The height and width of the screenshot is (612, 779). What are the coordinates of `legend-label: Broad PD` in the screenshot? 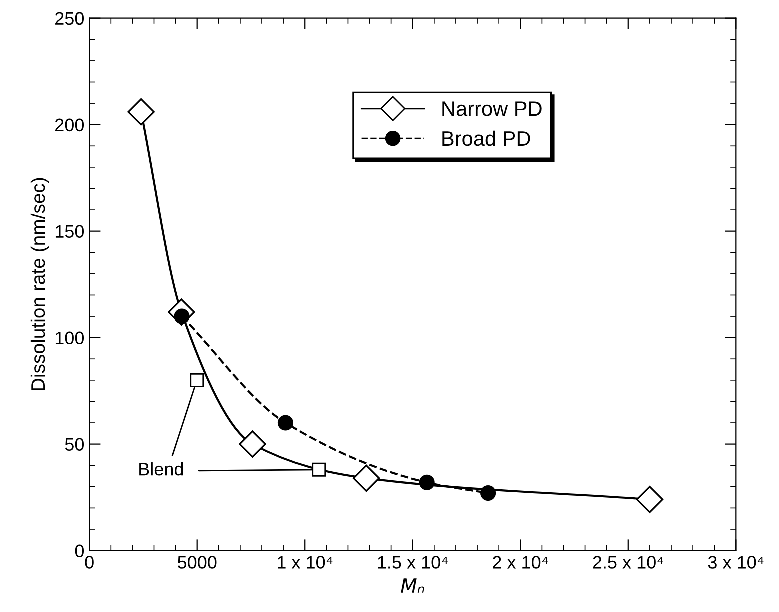 It's located at (486, 138).